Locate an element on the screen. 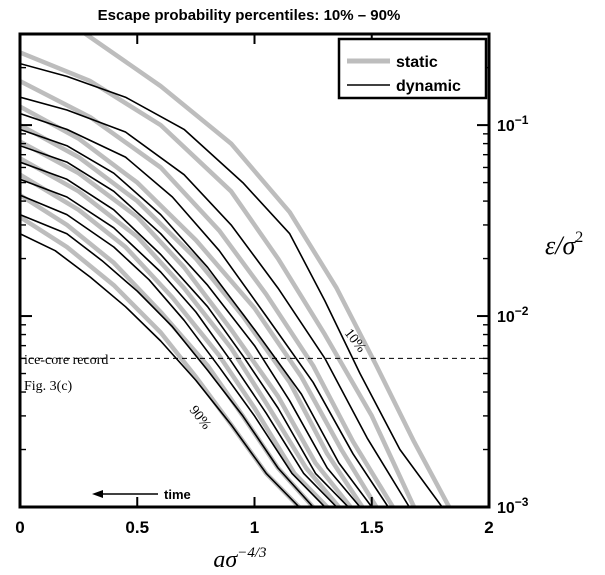 Image resolution: width=605 pixels, height=575 pixels. y-axis-label-base: ε/σ is located at coordinates (560, 245).